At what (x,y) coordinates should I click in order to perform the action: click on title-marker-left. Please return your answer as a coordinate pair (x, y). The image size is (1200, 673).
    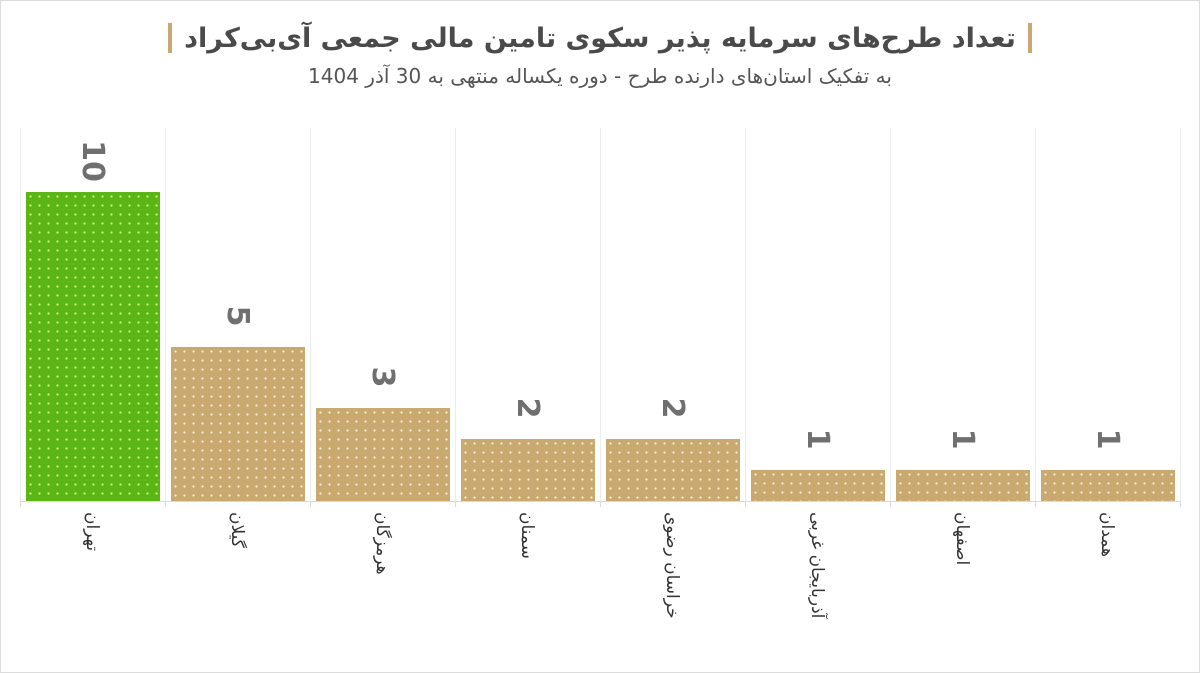
    Looking at the image, I should click on (170, 38).